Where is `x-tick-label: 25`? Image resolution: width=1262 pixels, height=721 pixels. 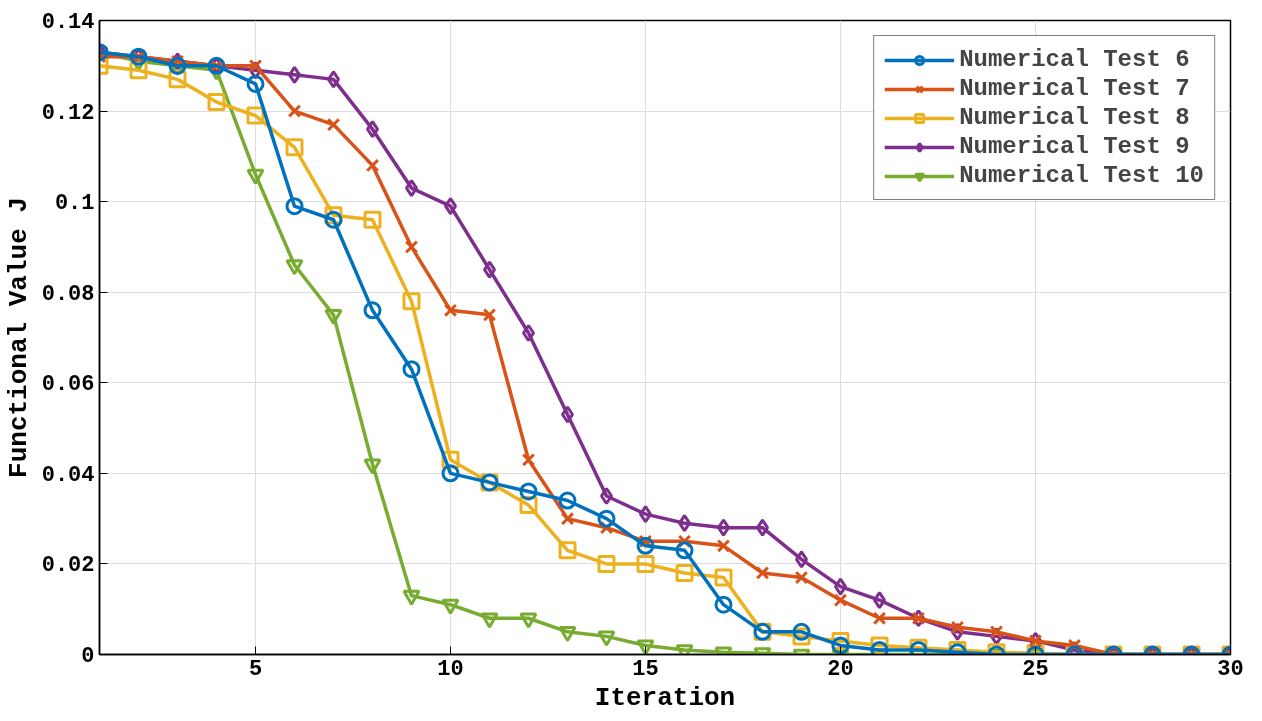
x-tick-label: 25 is located at coordinates (1035, 669).